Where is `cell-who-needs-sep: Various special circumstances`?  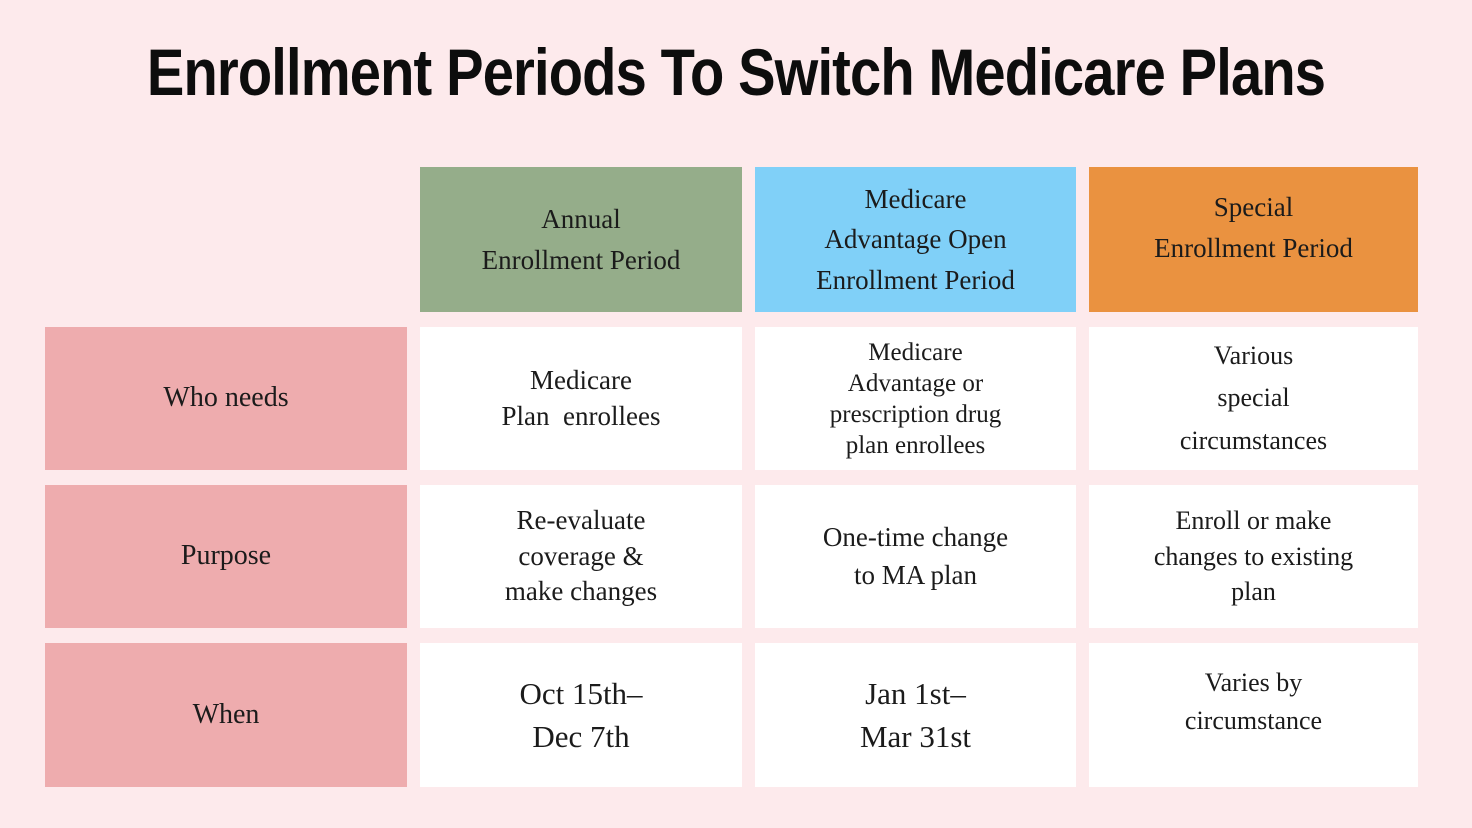
cell-who-needs-sep: Various special circumstances is located at coordinates (1253, 398).